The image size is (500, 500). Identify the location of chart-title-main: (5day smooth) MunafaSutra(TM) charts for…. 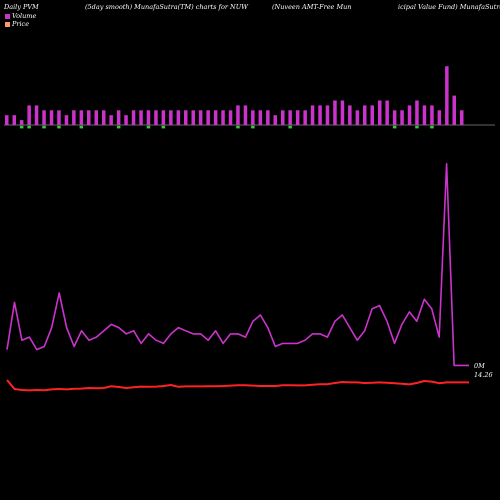
(166, 7).